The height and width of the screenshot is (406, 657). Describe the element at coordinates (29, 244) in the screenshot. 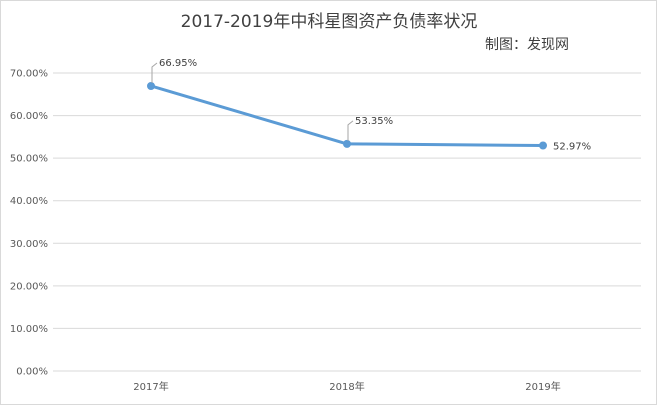

I see `y-tick-label: 30.00%` at that location.